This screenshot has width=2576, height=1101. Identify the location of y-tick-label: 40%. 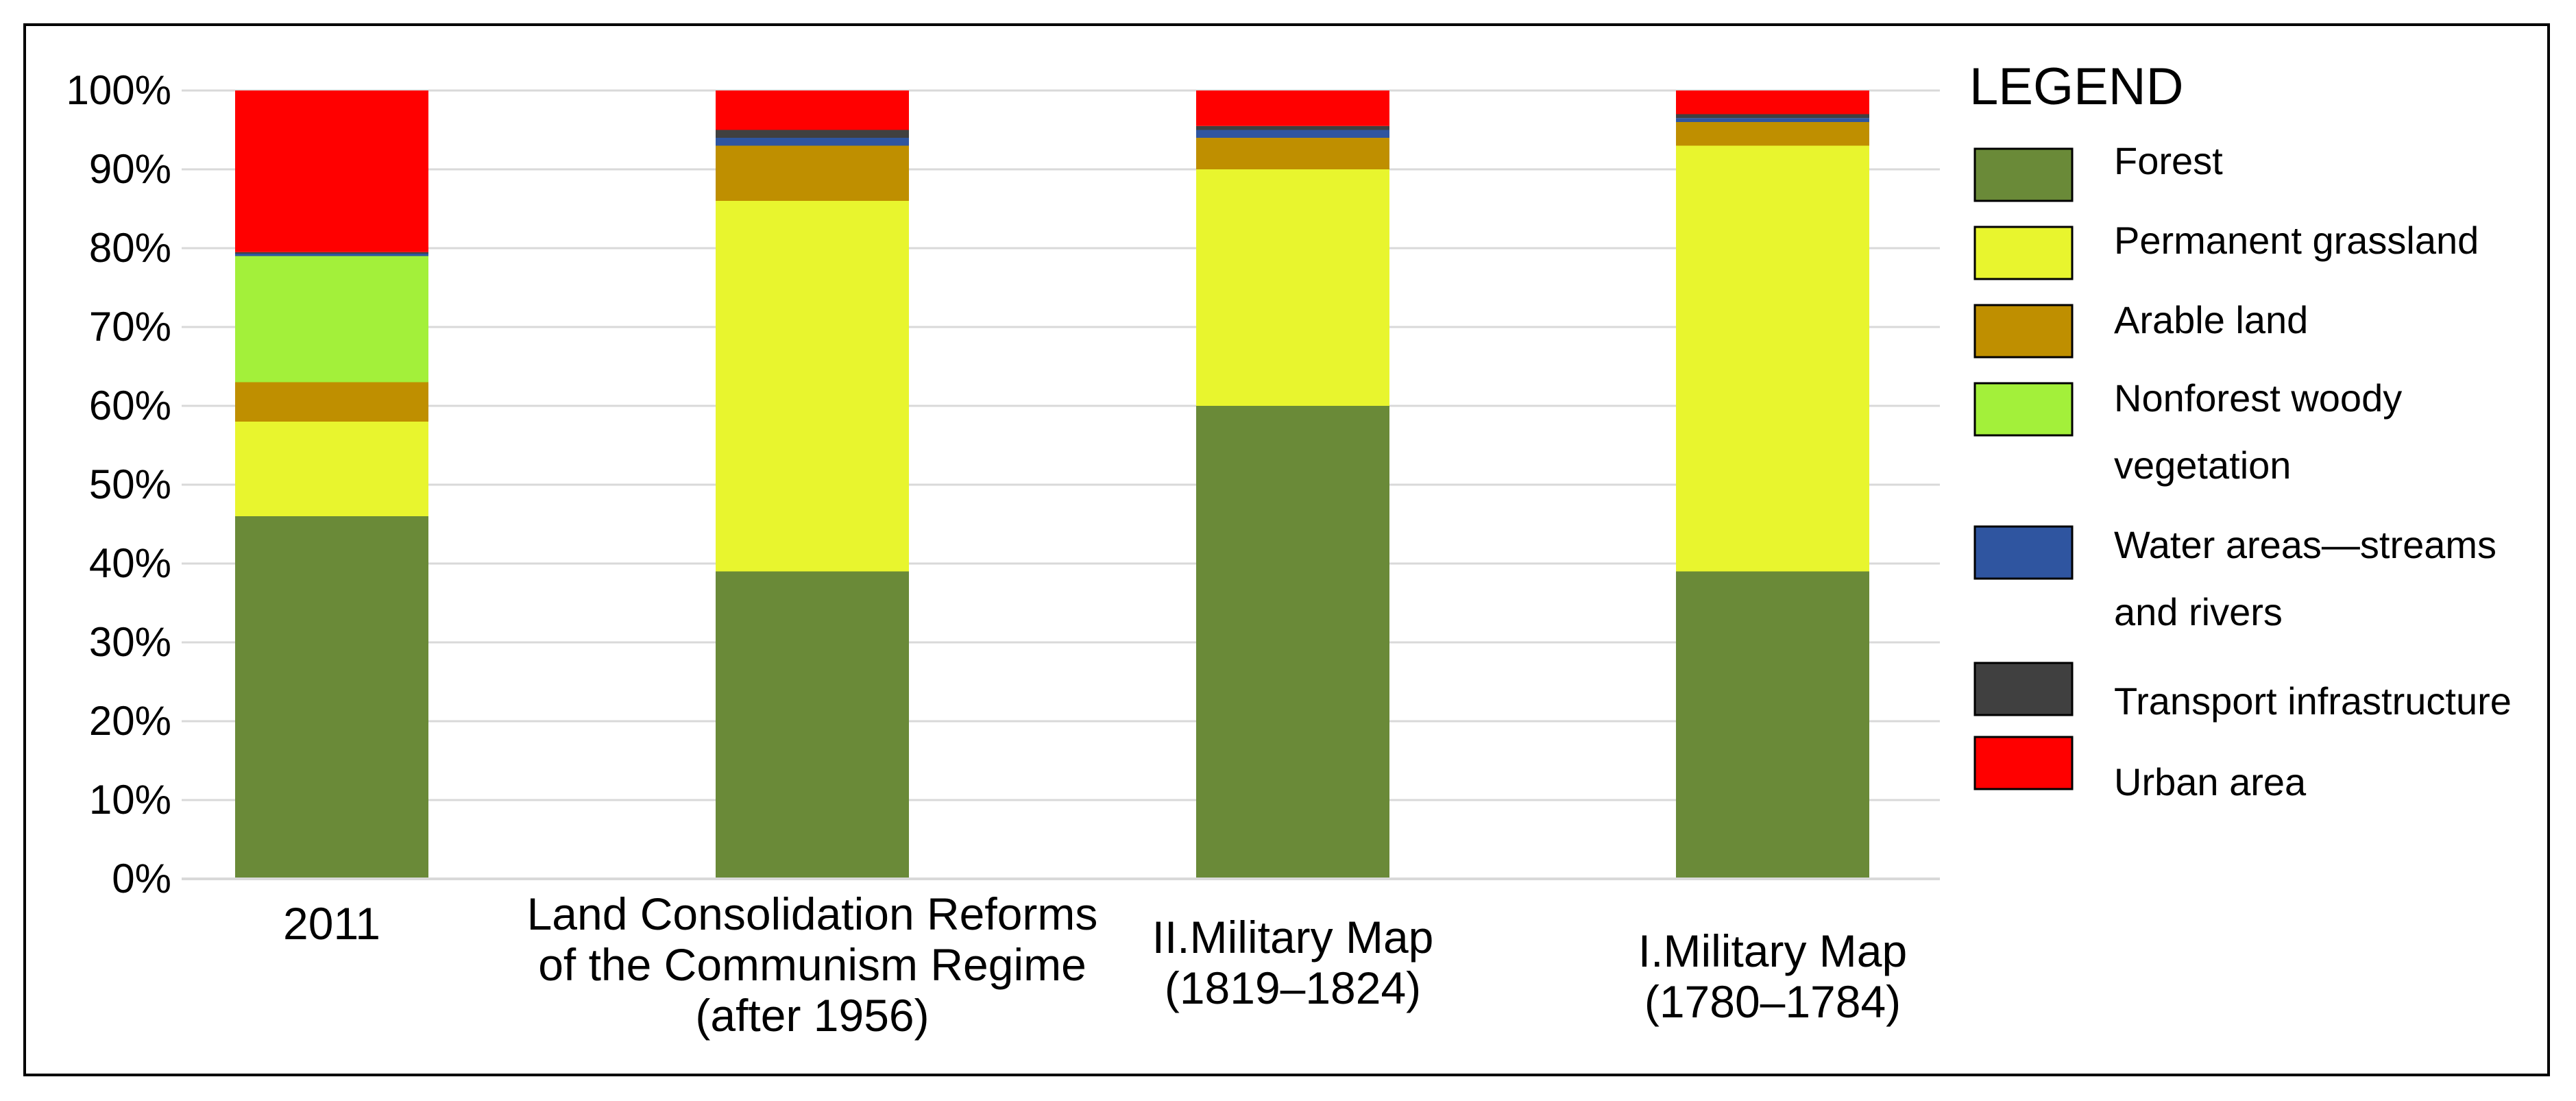
(130, 563).